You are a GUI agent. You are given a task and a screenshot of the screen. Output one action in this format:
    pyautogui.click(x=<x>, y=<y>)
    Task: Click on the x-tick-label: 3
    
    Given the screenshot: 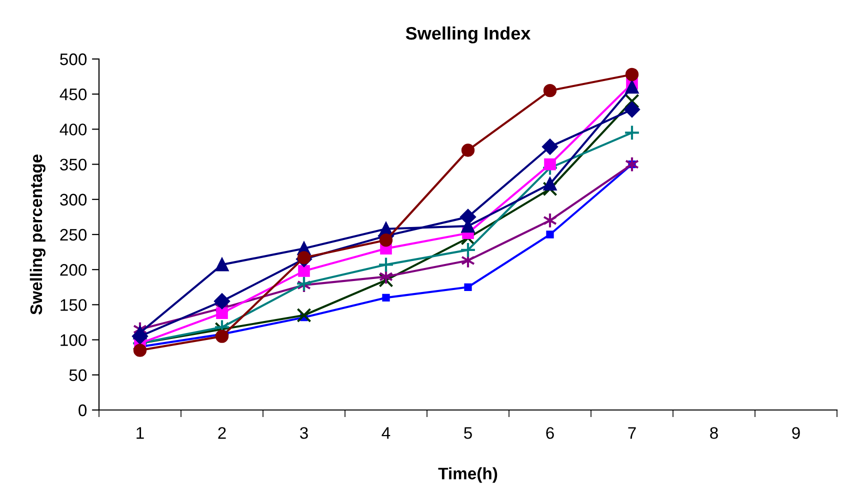 What is the action you would take?
    pyautogui.click(x=304, y=433)
    